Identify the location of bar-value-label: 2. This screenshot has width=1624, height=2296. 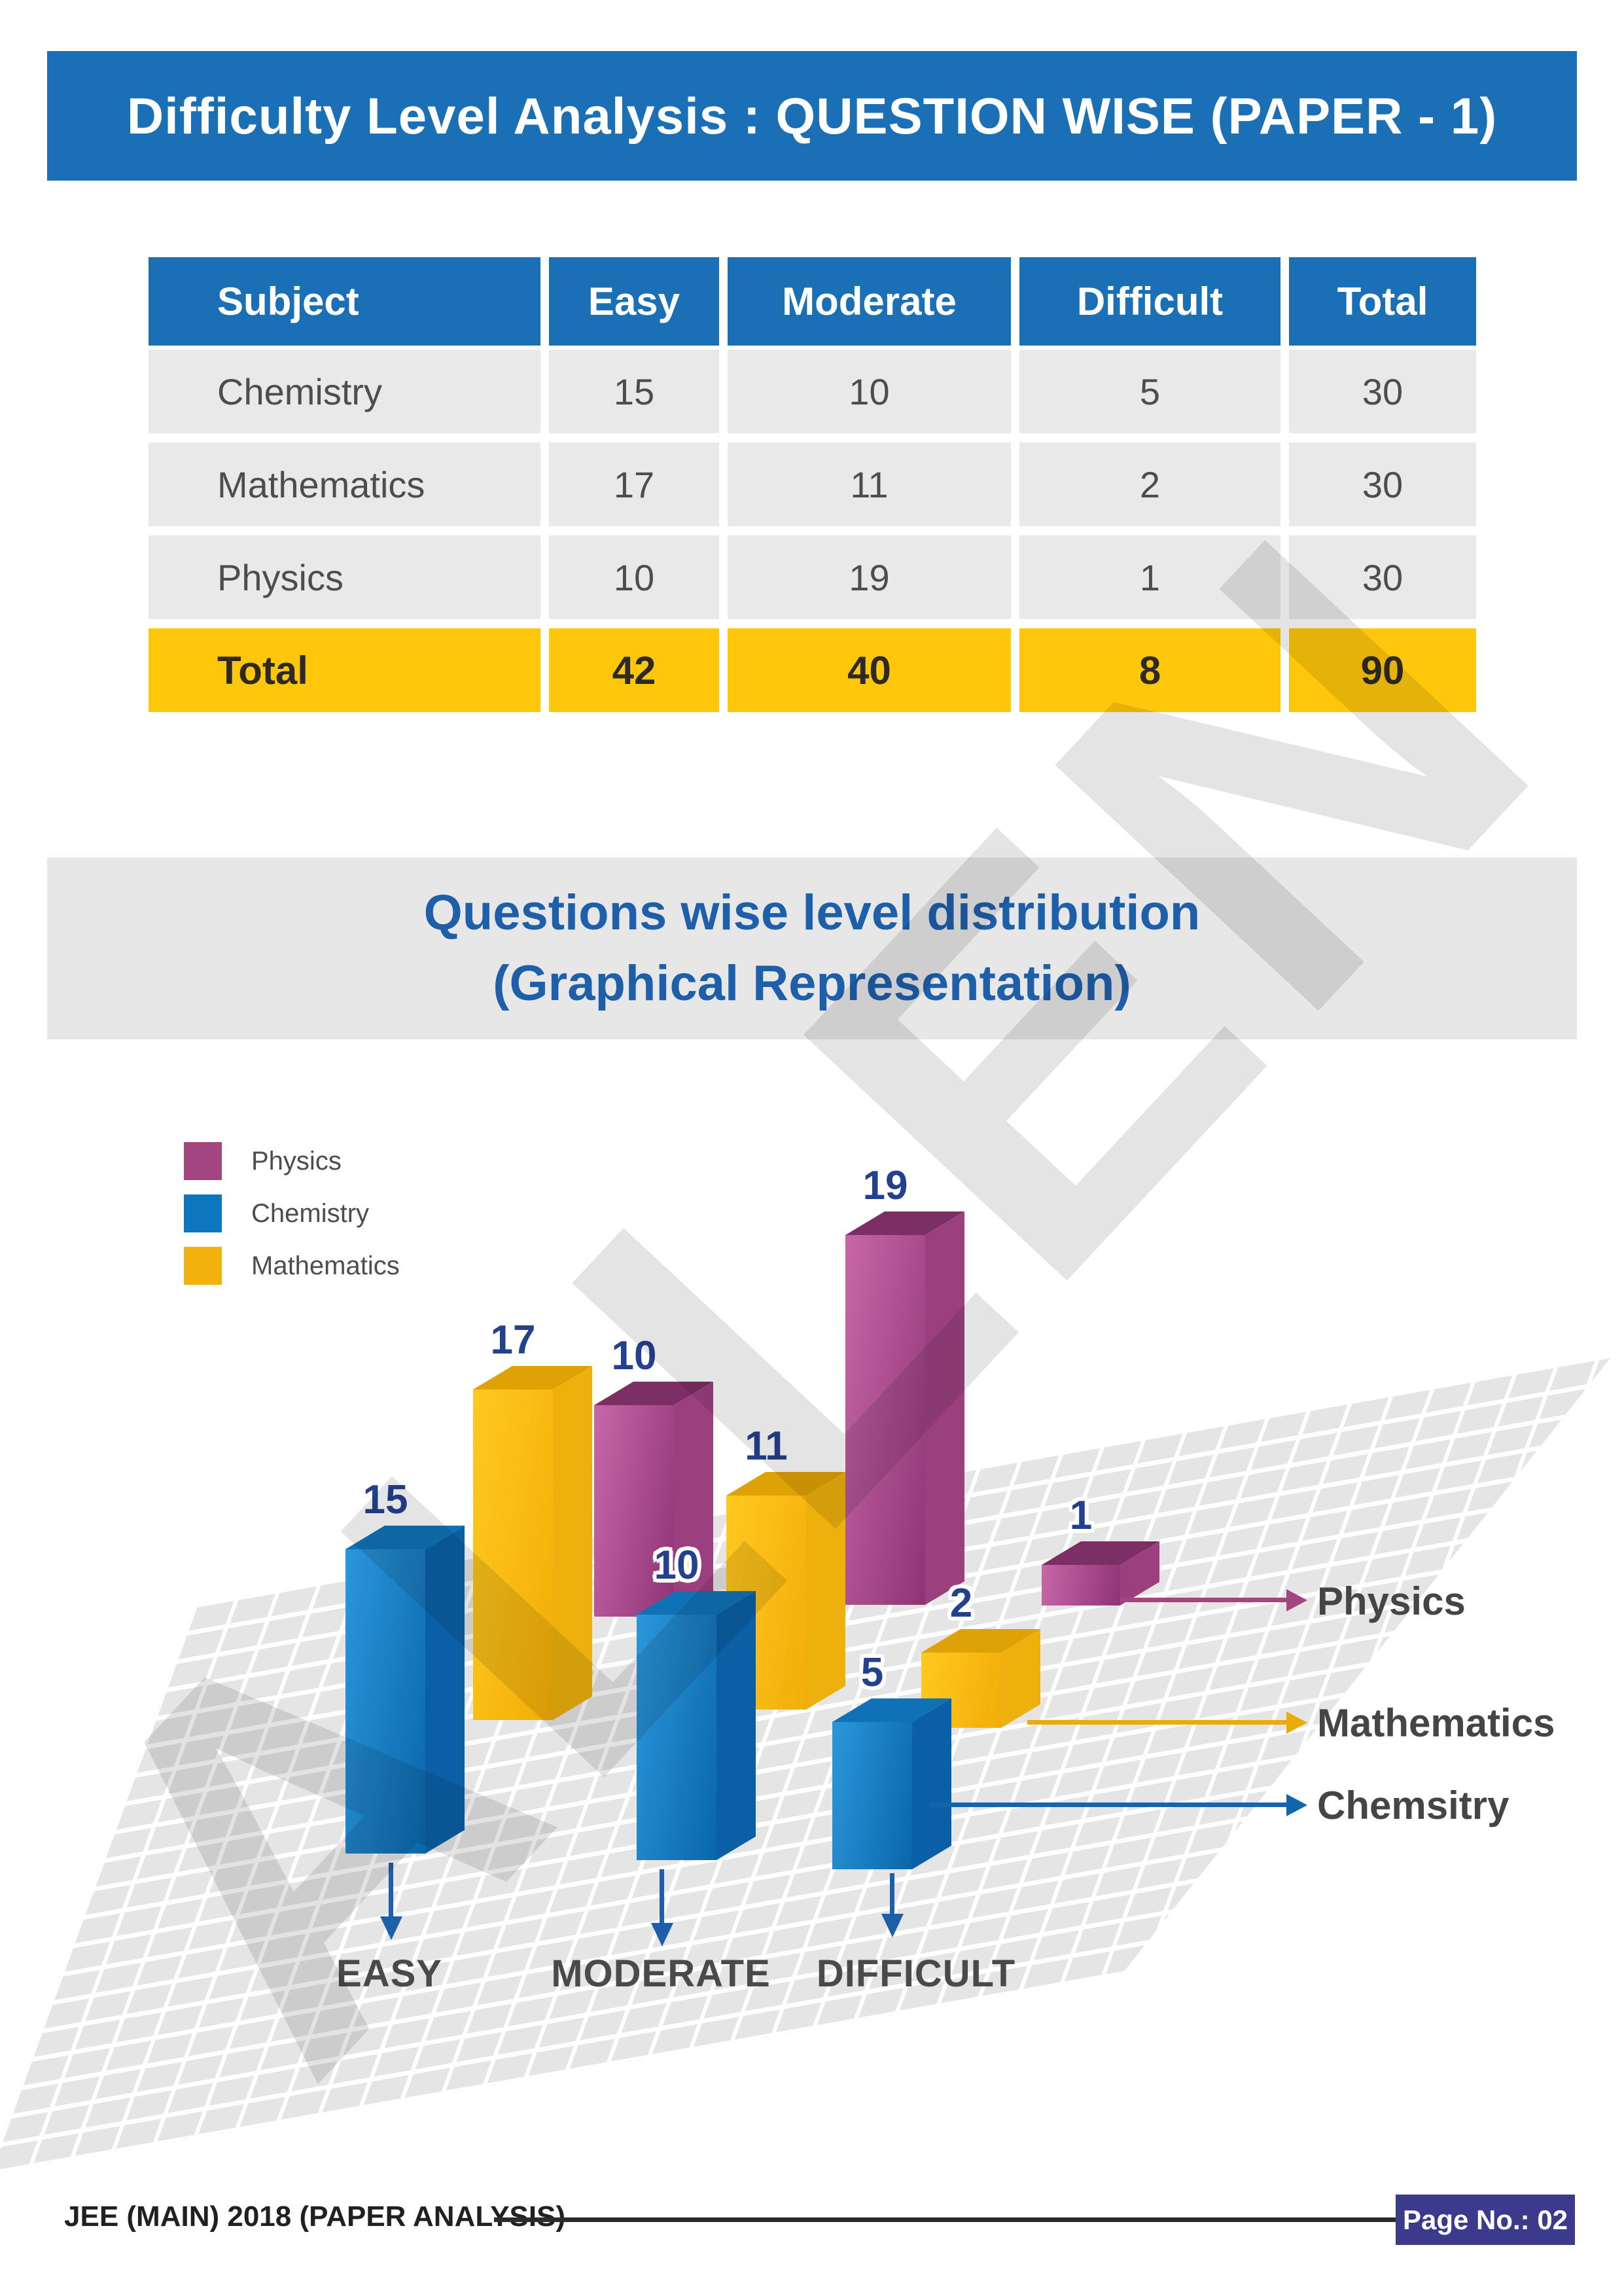
(961, 1603).